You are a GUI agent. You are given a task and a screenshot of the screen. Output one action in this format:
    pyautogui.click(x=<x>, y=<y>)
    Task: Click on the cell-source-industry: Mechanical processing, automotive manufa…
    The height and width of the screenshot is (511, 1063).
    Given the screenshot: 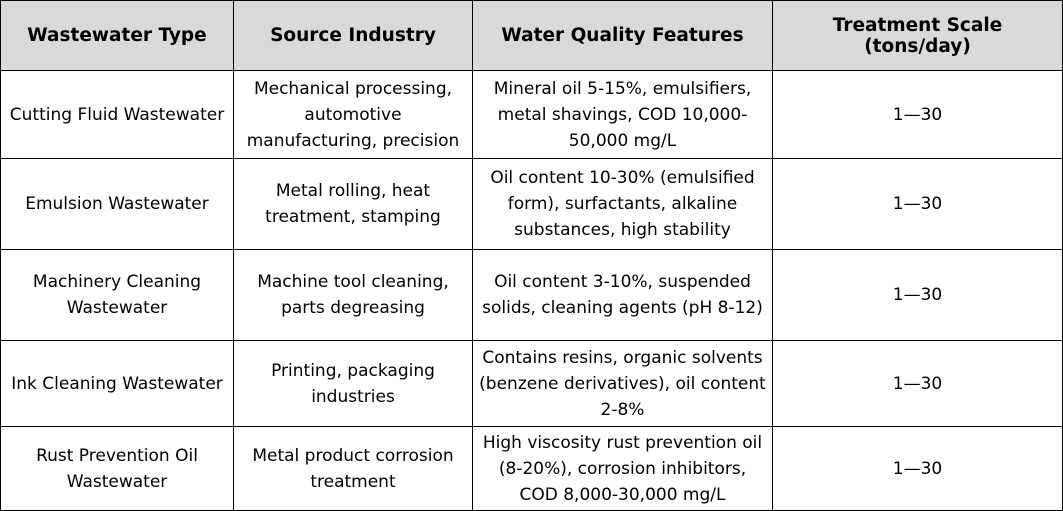 What is the action you would take?
    pyautogui.click(x=353, y=114)
    